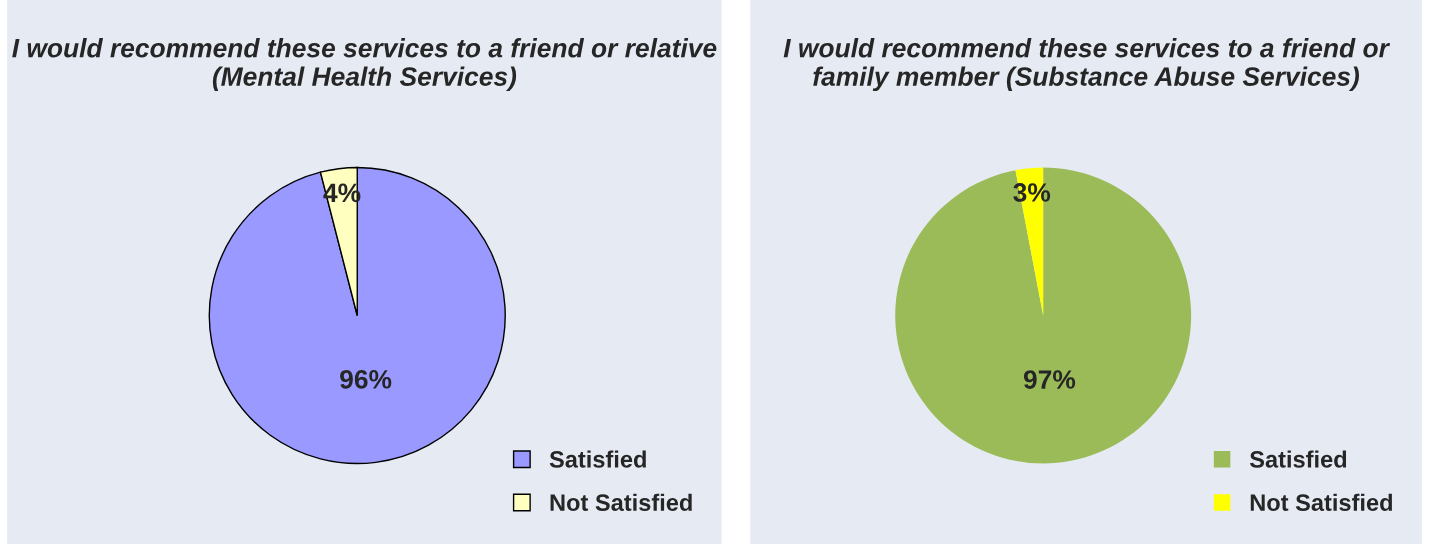  I want to click on chart-title: I would recommend these services to a friend or relative (Mental Health Services), so click(364, 65).